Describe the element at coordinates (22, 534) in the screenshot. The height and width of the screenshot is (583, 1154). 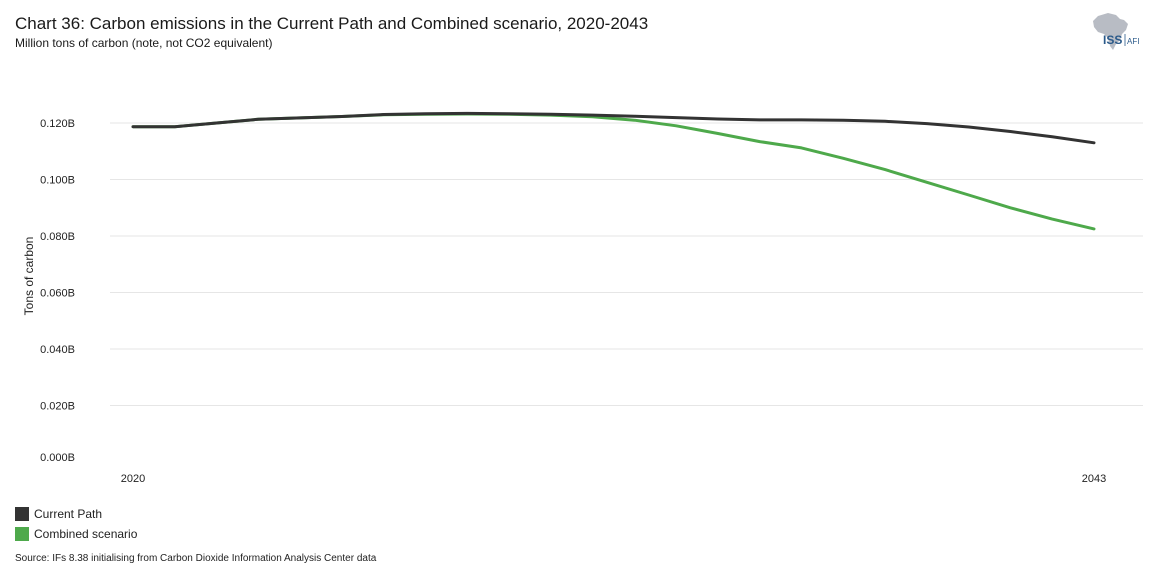
I see `legend-swatch-combined-scenario` at that location.